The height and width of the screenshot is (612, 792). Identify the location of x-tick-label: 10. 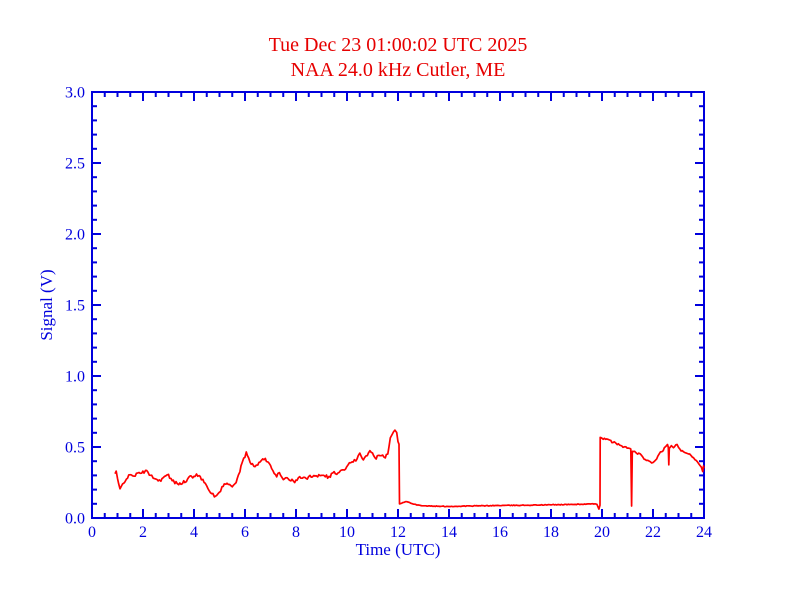
(347, 532).